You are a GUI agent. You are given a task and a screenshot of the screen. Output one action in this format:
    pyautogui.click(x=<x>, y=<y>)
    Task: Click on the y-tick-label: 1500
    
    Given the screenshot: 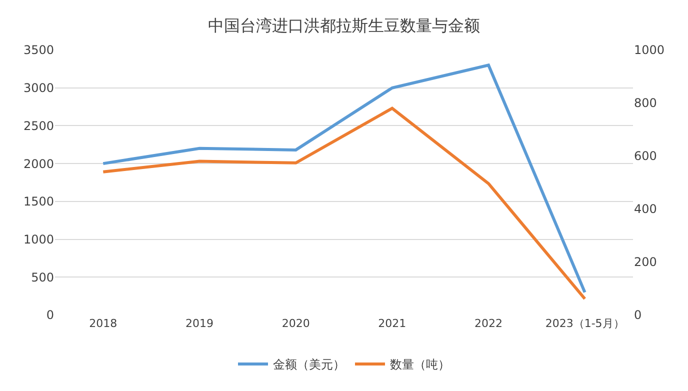 What is the action you would take?
    pyautogui.click(x=38, y=201)
    